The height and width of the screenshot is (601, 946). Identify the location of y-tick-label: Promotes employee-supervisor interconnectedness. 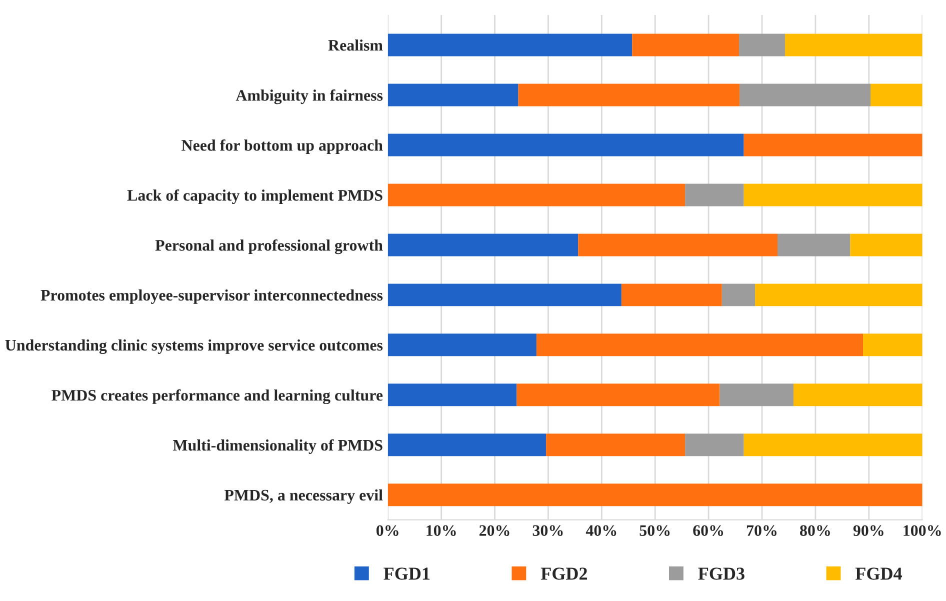
(211, 296).